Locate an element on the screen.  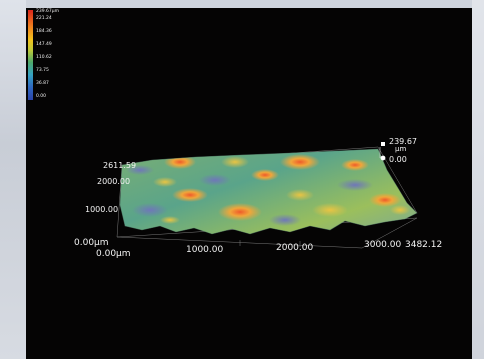
z-max-value: 239.67 is located at coordinates (403, 141).